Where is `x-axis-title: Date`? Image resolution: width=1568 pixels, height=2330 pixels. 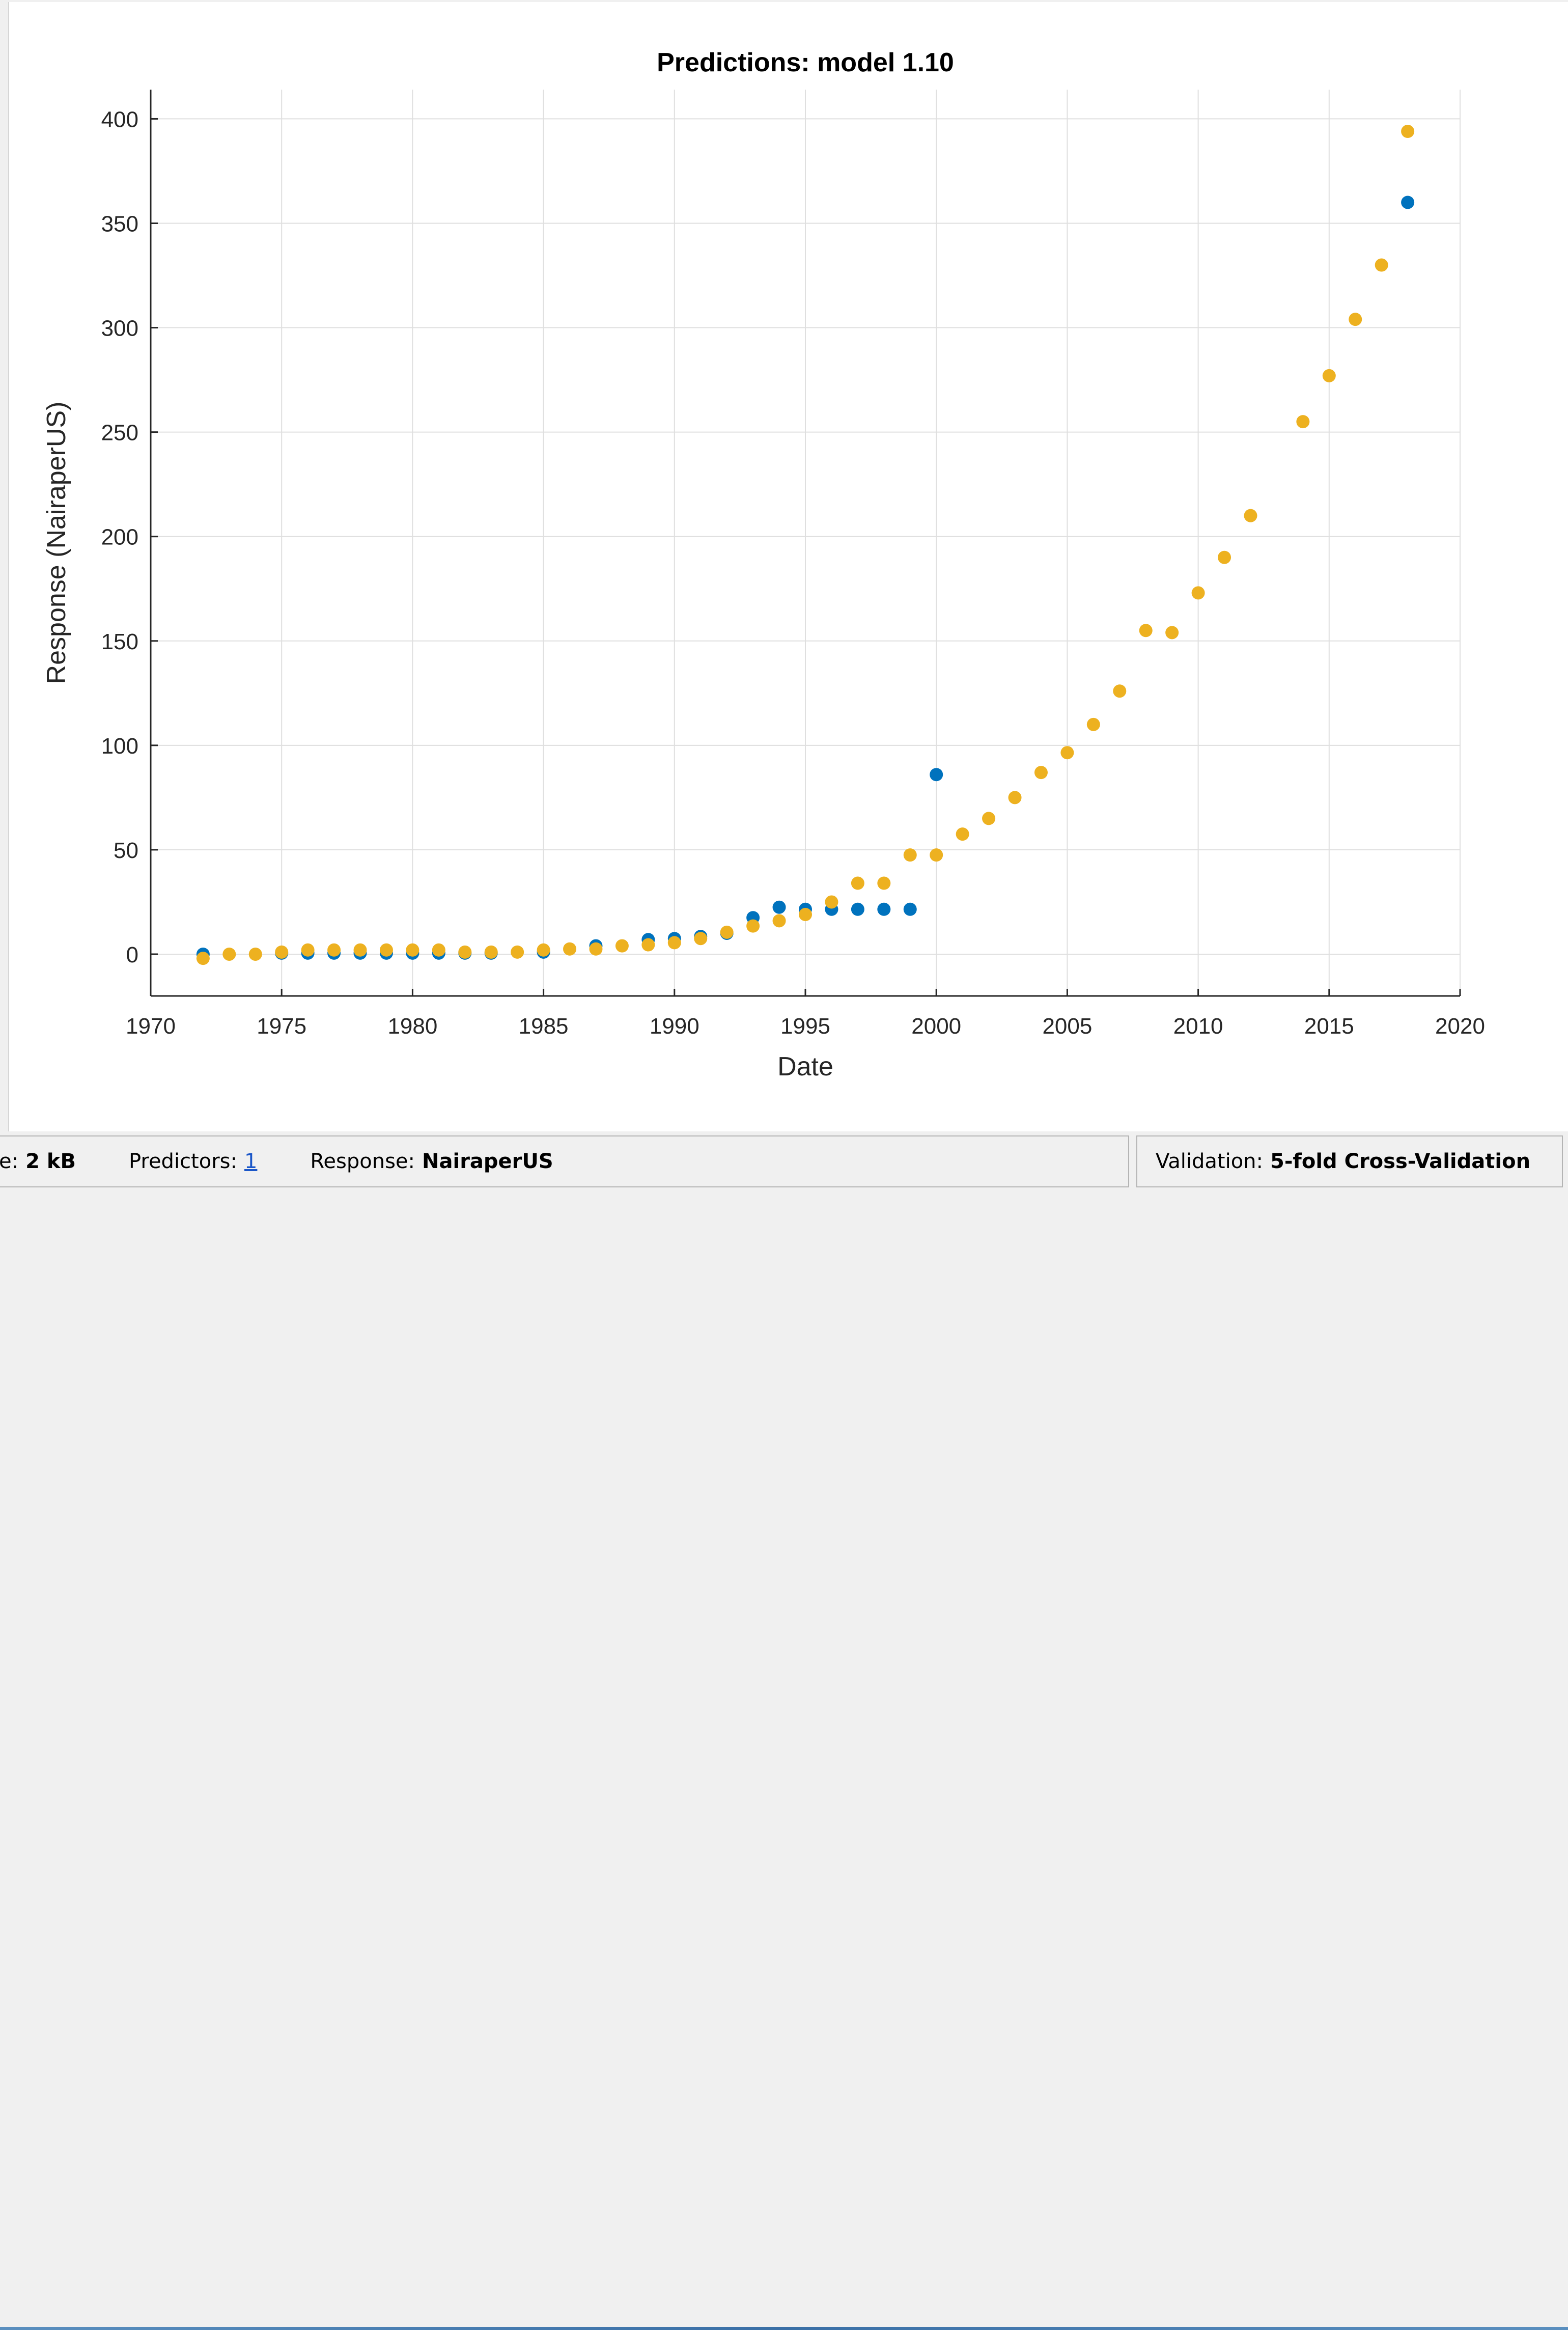
x-axis-title: Date is located at coordinates (805, 1066).